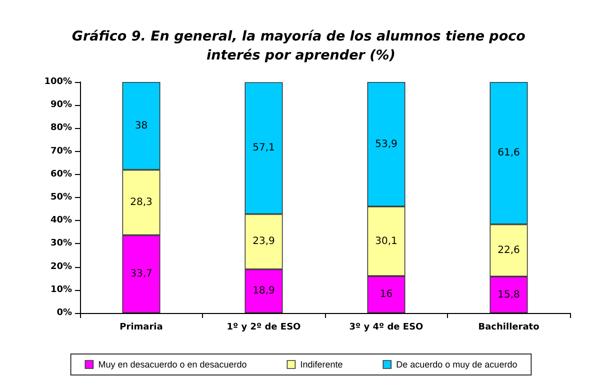 This screenshot has height=389, width=602. Describe the element at coordinates (61, 289) in the screenshot. I see `y-tick-label: 10%` at that location.